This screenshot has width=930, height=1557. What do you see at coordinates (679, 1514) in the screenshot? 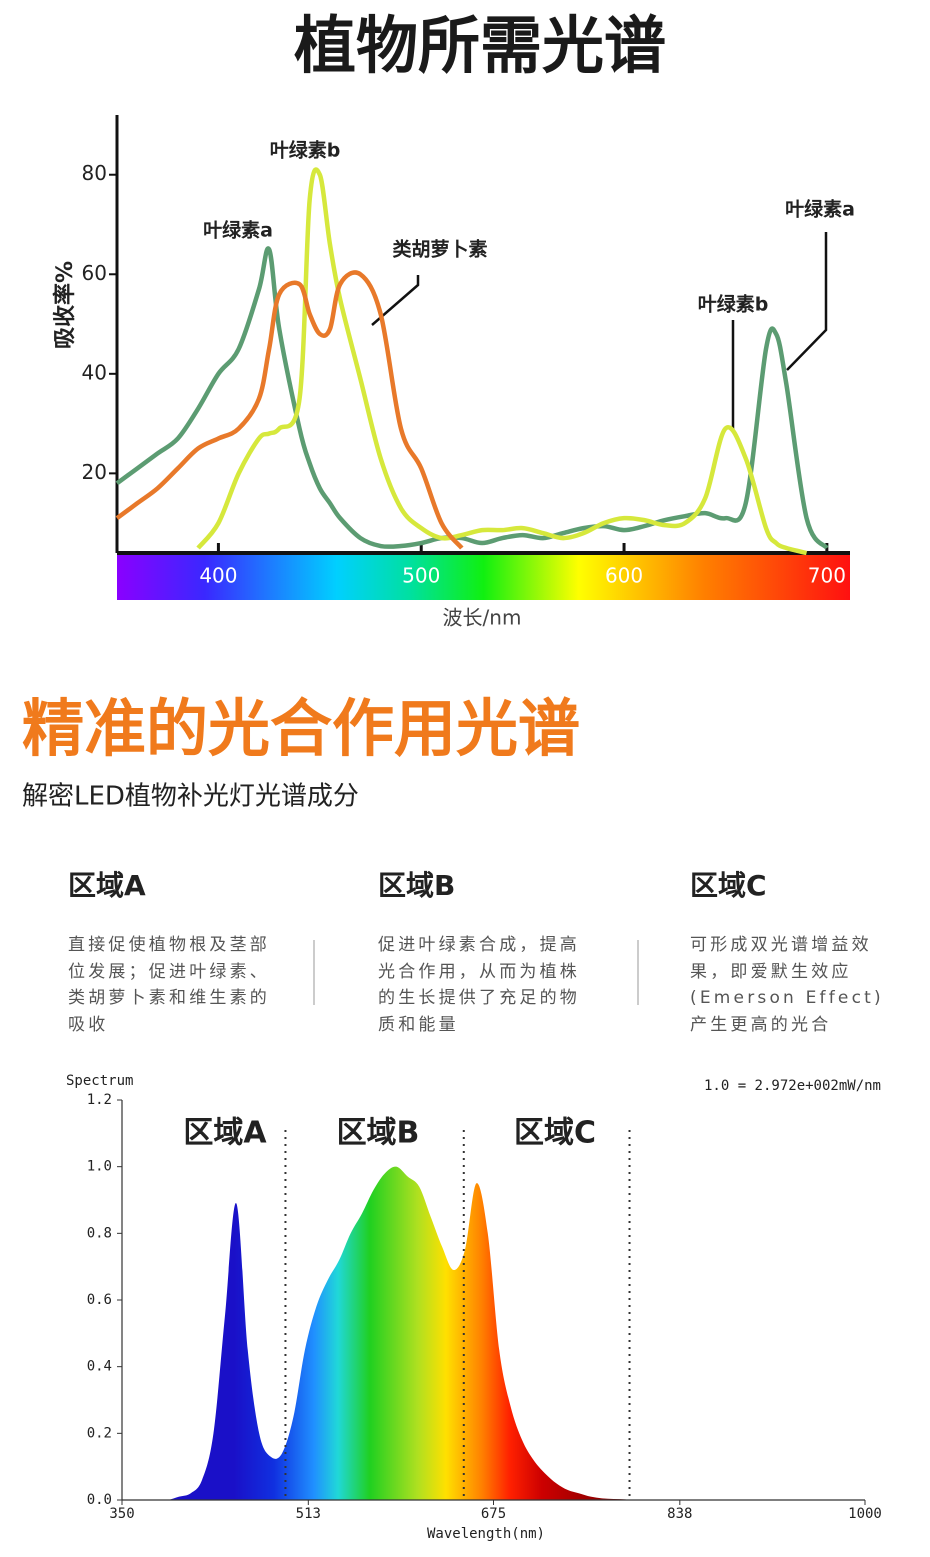
I see `x-tick-label: 838` at bounding box center [679, 1514].